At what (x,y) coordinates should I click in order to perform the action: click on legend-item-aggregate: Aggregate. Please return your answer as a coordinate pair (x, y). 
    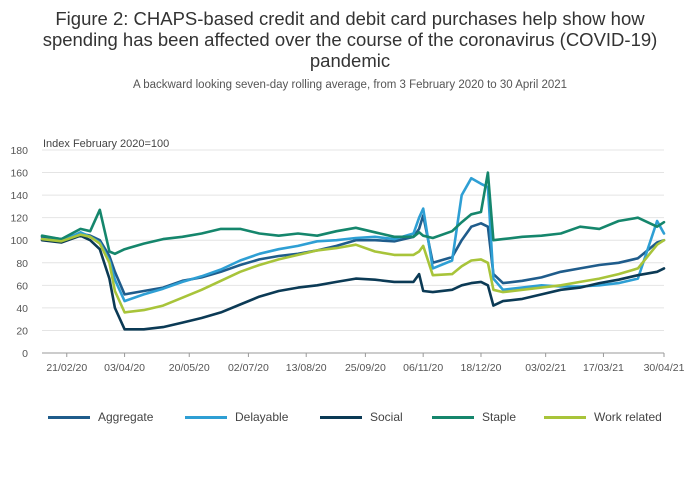
    Looking at the image, I should click on (100, 417).